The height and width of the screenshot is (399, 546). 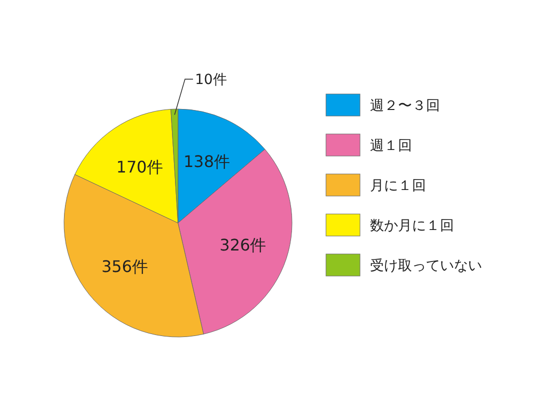 What do you see at coordinates (206, 161) in the screenshot?
I see `data-label: 138件` at bounding box center [206, 161].